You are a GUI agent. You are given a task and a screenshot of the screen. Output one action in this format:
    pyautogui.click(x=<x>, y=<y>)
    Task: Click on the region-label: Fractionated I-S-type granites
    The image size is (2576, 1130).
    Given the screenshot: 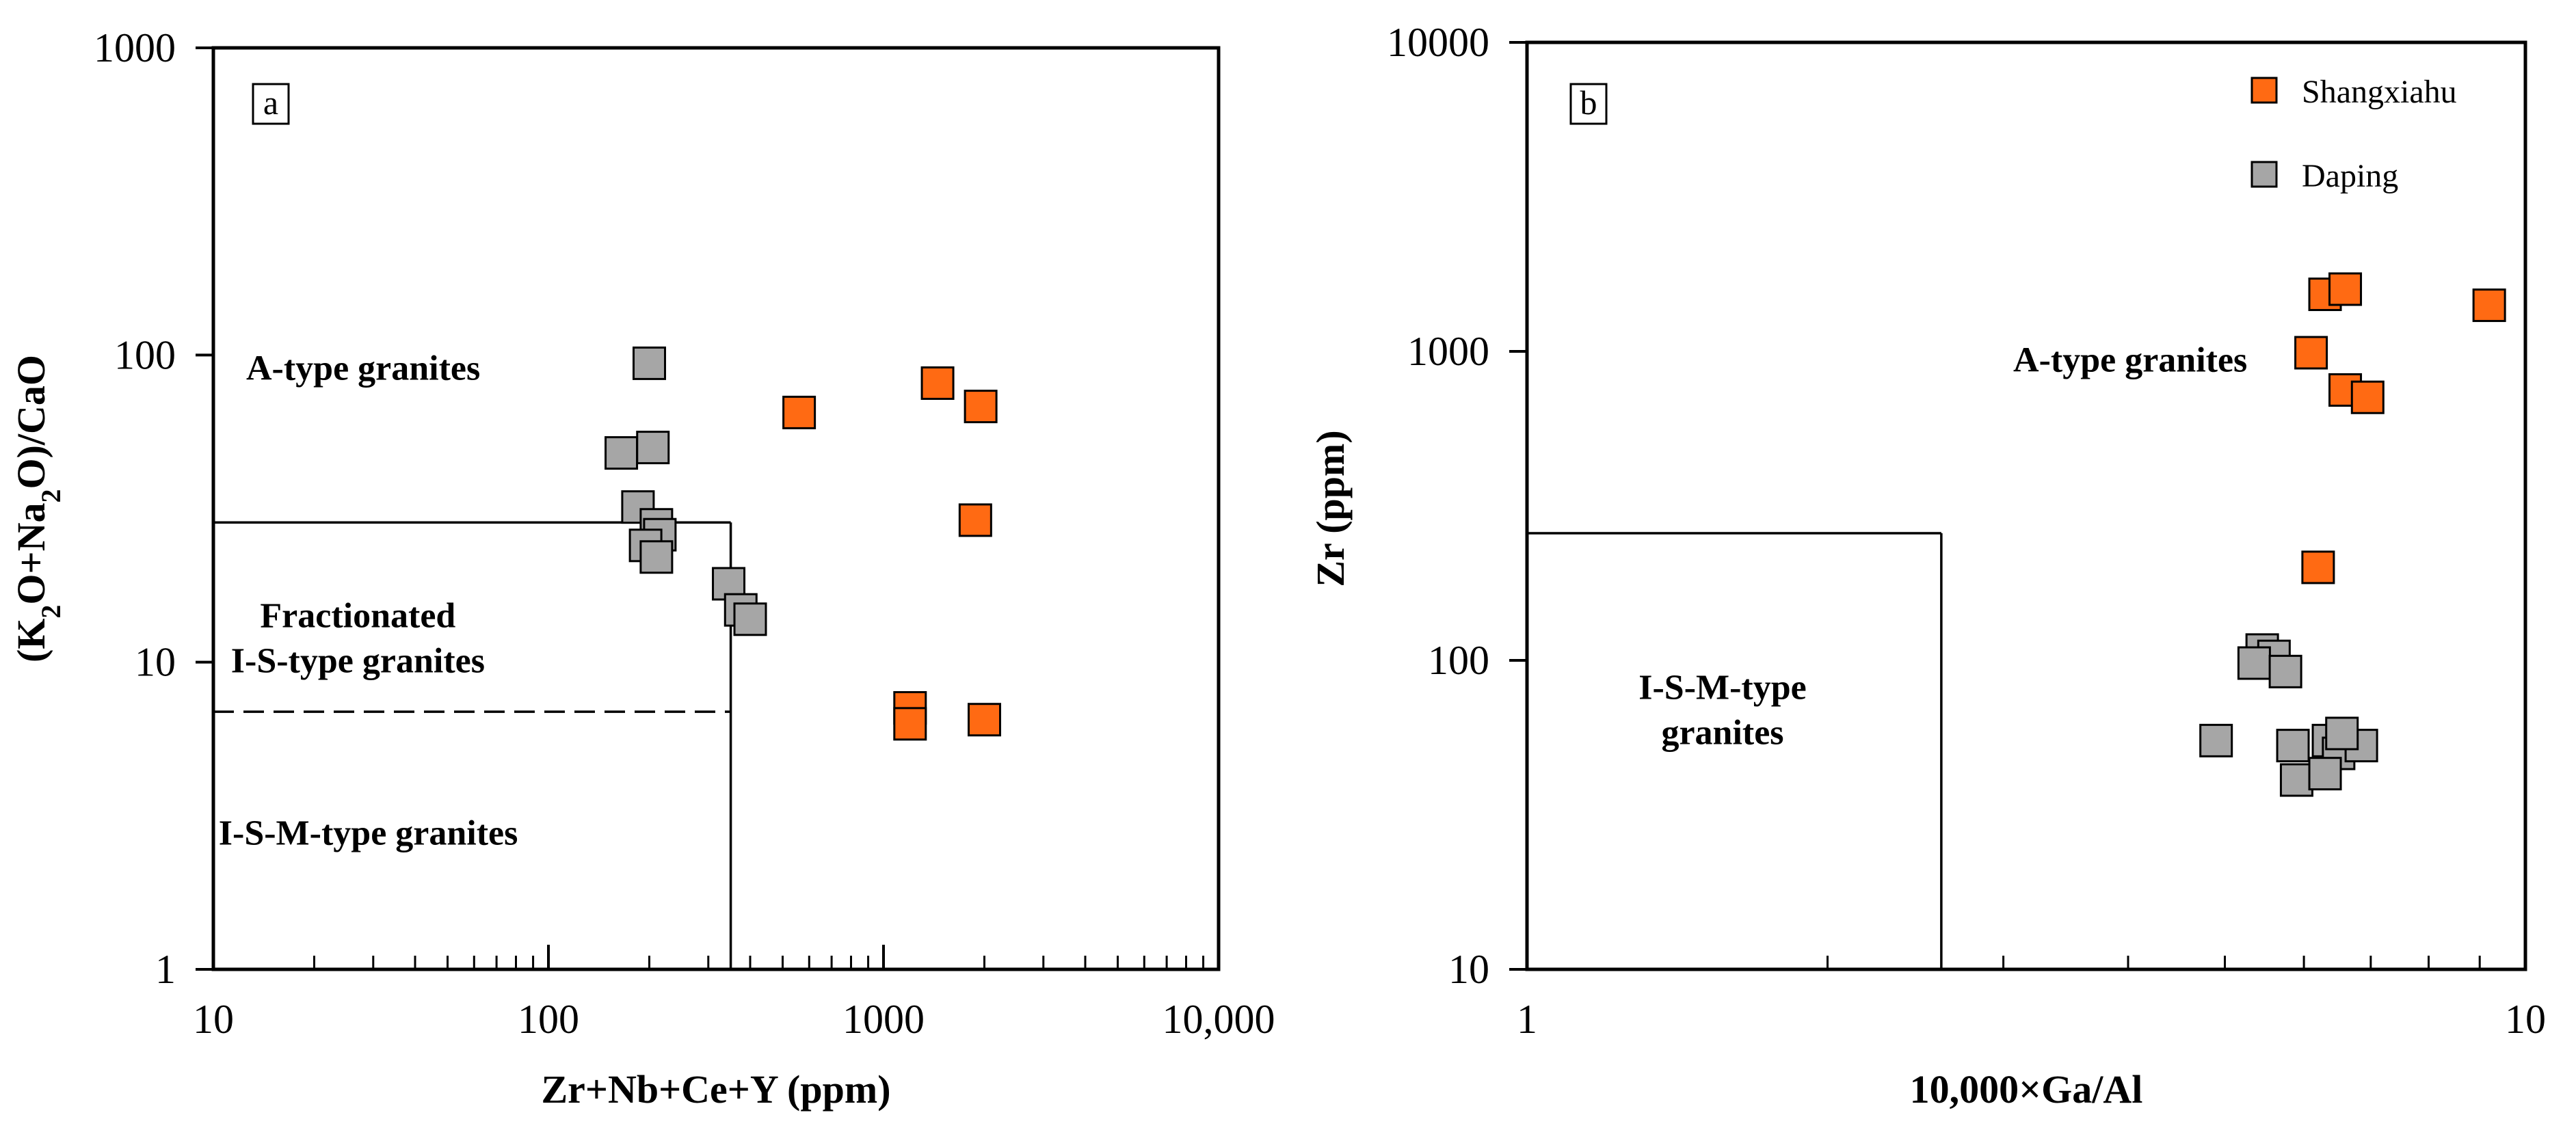 What is the action you would take?
    pyautogui.click(x=358, y=638)
    